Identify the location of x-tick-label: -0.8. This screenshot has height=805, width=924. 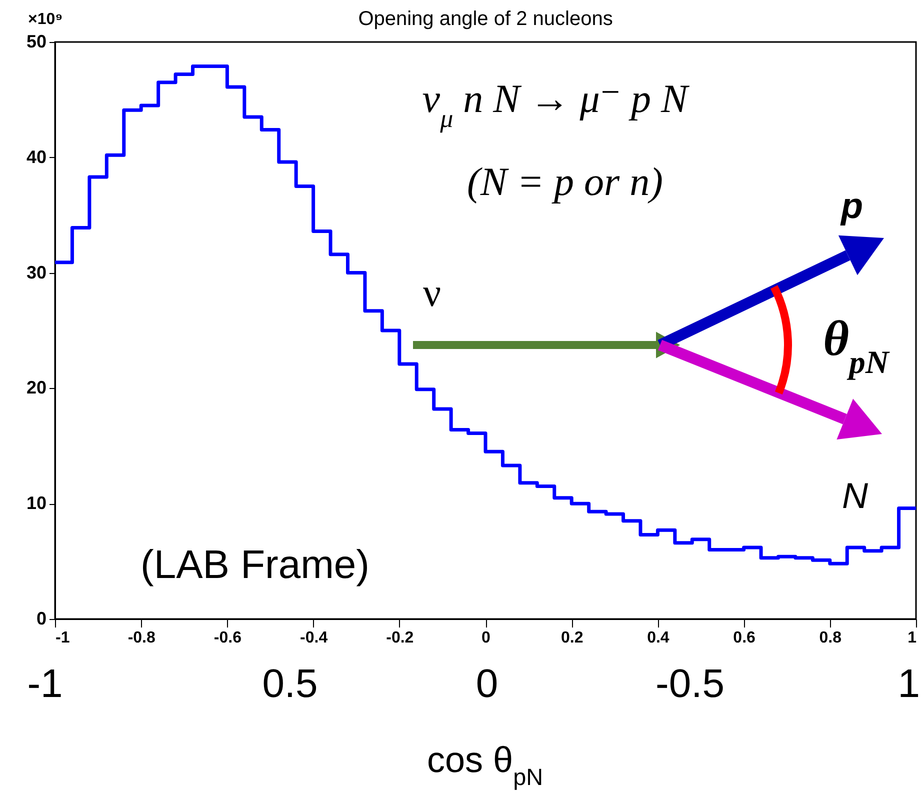
(142, 638).